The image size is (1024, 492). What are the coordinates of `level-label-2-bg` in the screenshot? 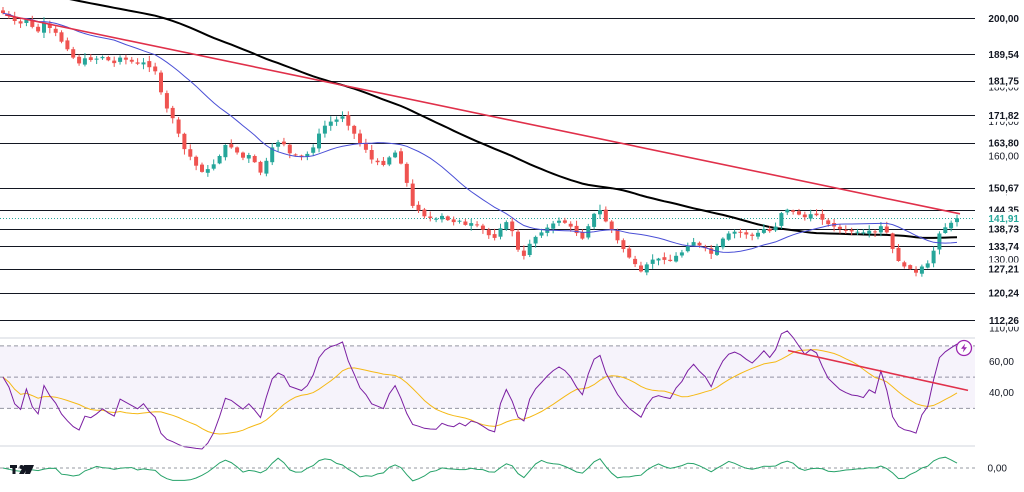 It's located at (1001, 81).